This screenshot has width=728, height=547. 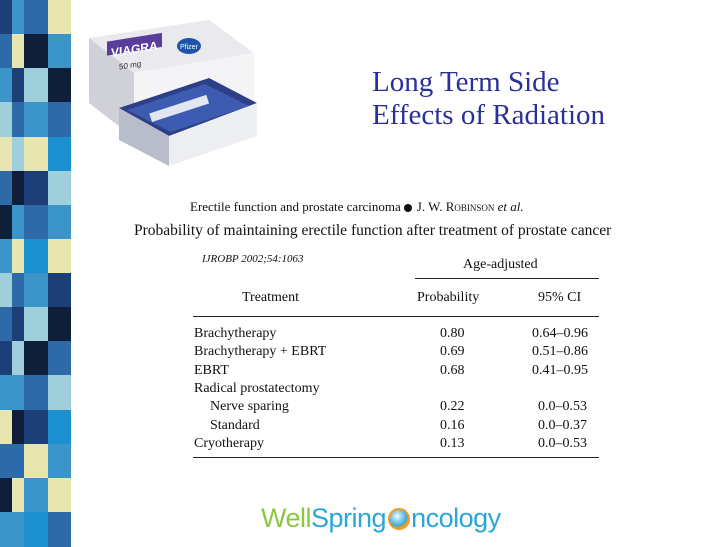 I want to click on running-head-author: J. W. Robinson, so click(x=455, y=206).